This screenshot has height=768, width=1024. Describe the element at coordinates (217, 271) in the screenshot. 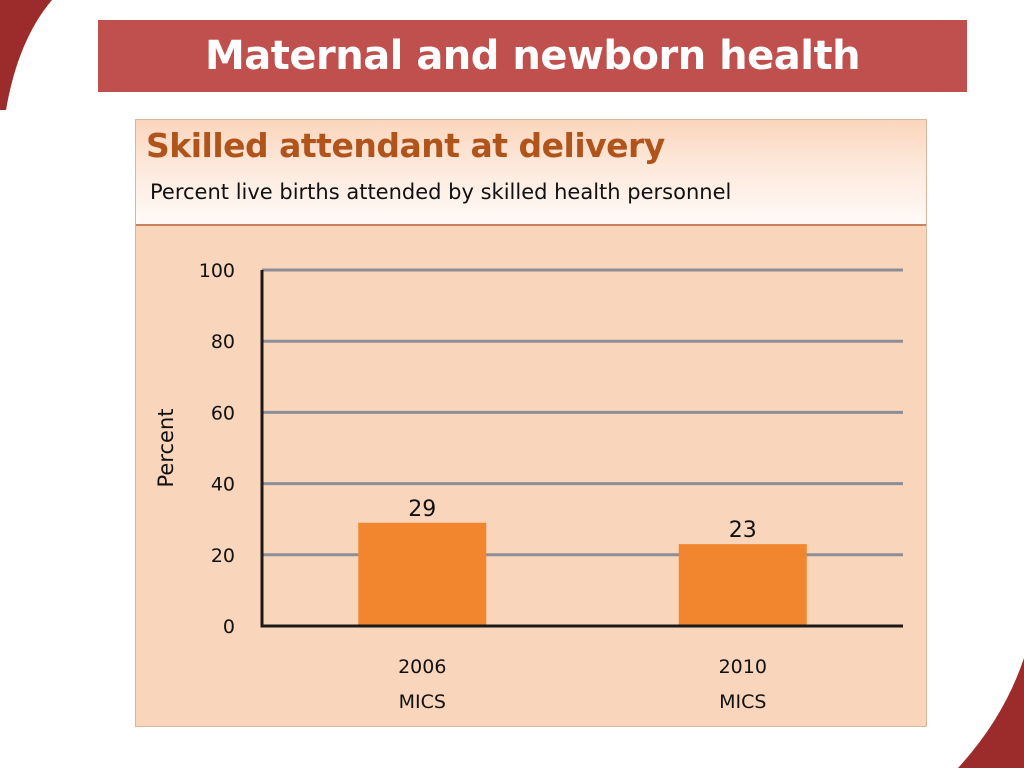

I see `y-tick-label: 100` at that location.